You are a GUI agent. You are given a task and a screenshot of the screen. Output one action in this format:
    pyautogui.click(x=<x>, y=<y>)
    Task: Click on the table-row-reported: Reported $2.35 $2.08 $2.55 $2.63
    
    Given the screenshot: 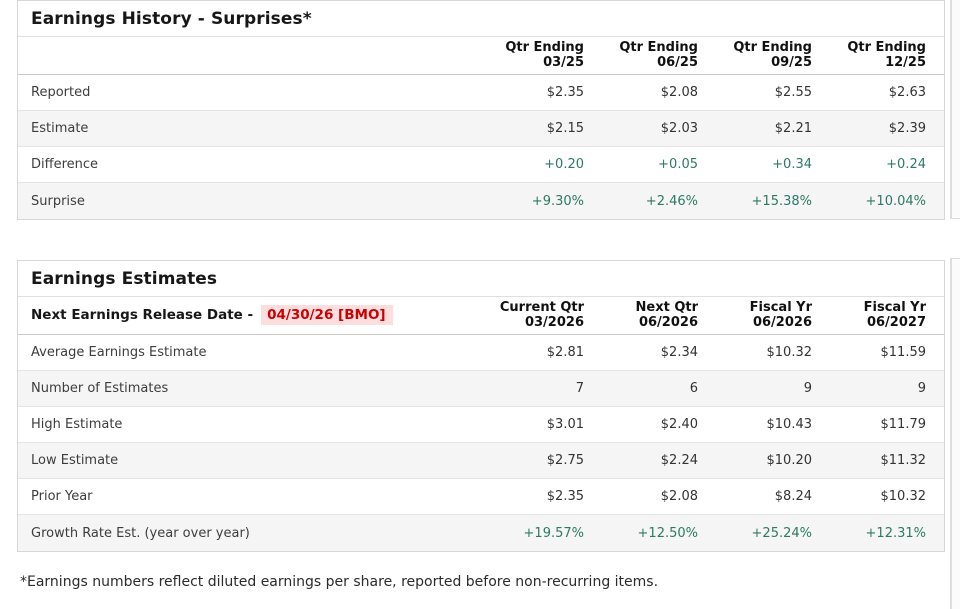 What is the action you would take?
    pyautogui.click(x=481, y=93)
    